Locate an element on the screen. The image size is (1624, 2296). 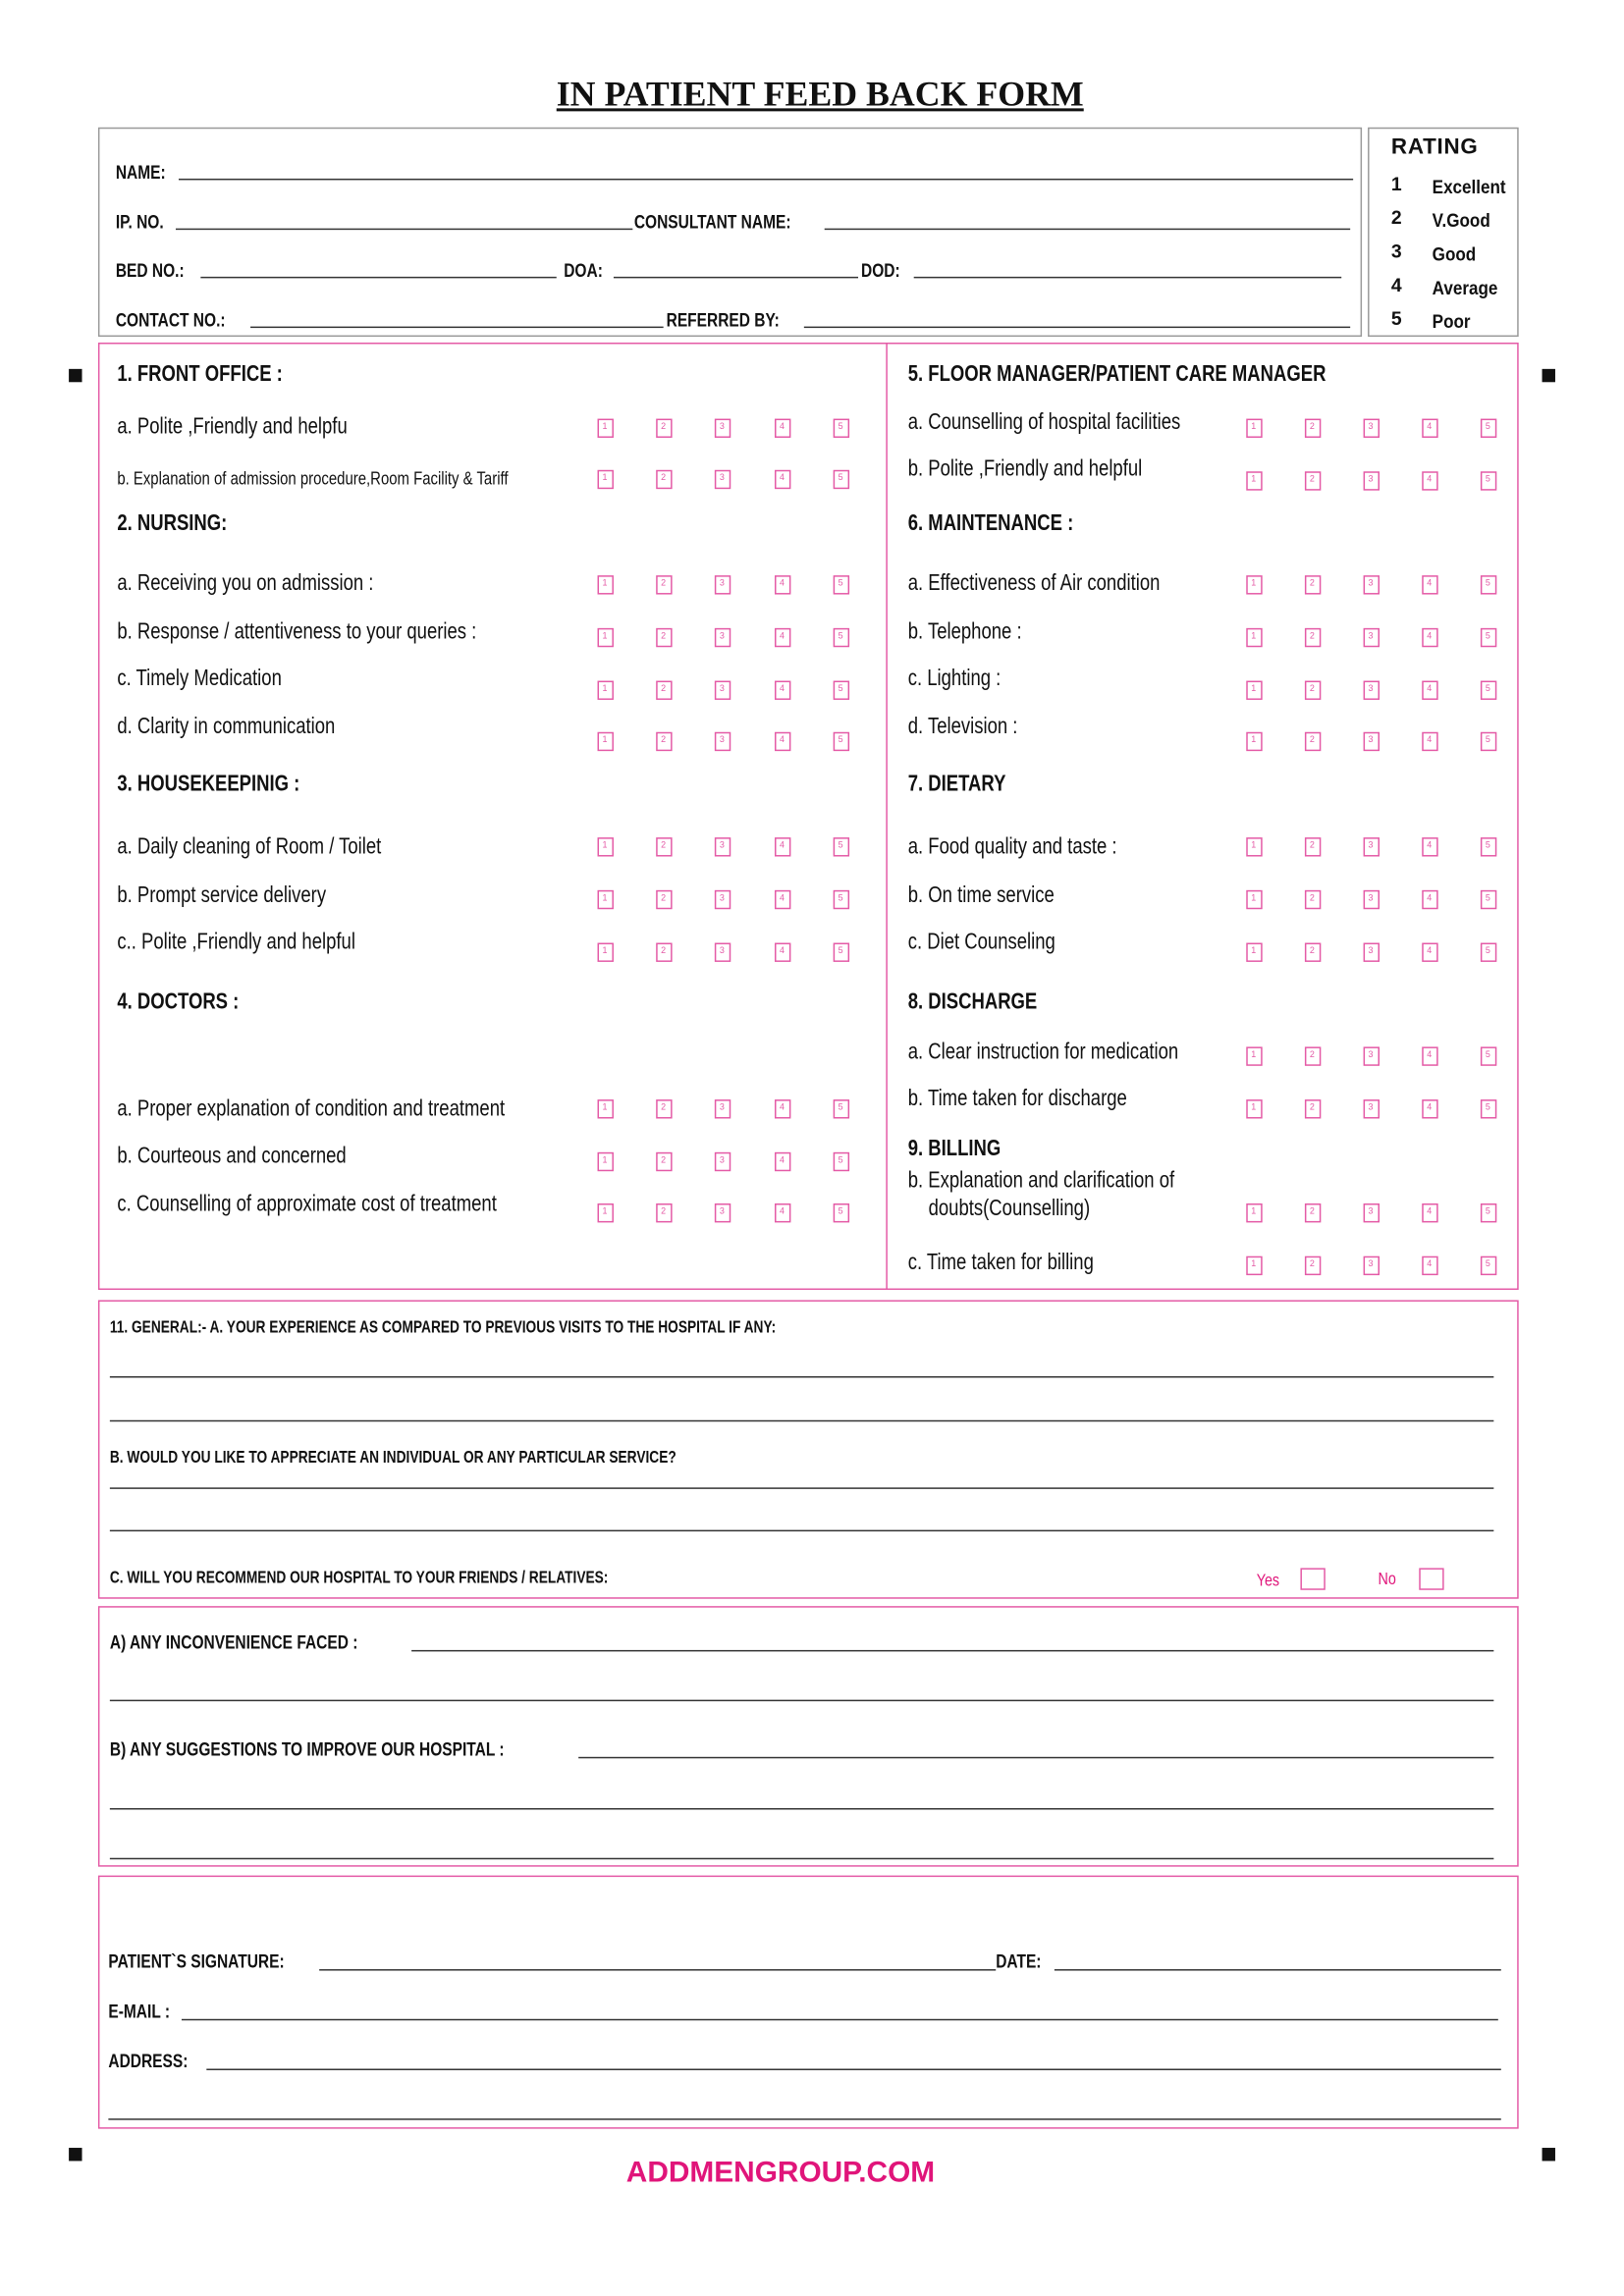
name-field is located at coordinates (766, 180).